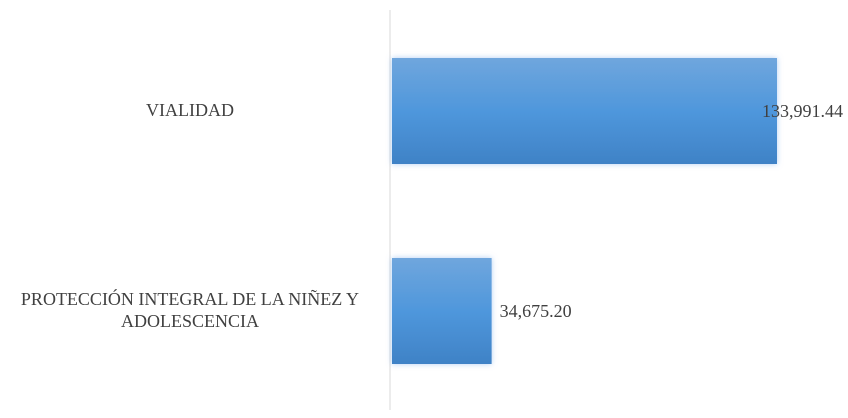 This screenshot has width=848, height=418. I want to click on value-label: 133,991.44, so click(802, 111).